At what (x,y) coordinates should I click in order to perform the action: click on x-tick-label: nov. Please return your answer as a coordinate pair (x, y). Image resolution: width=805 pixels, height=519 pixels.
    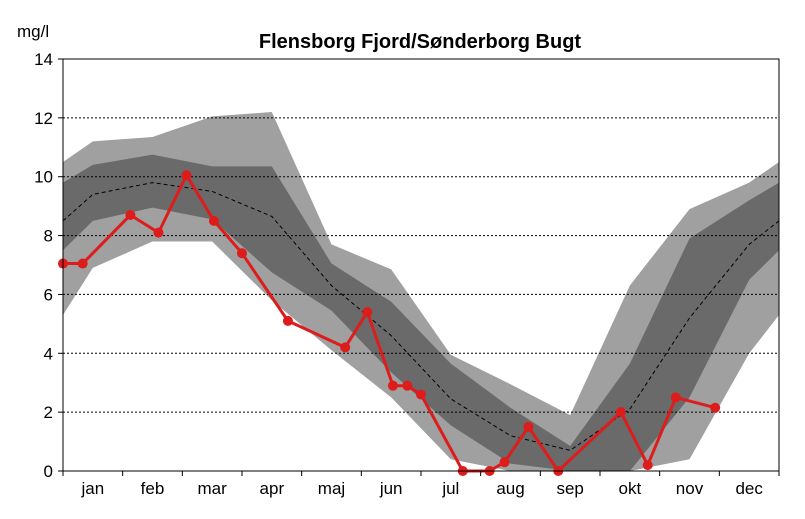
    Looking at the image, I should click on (690, 488).